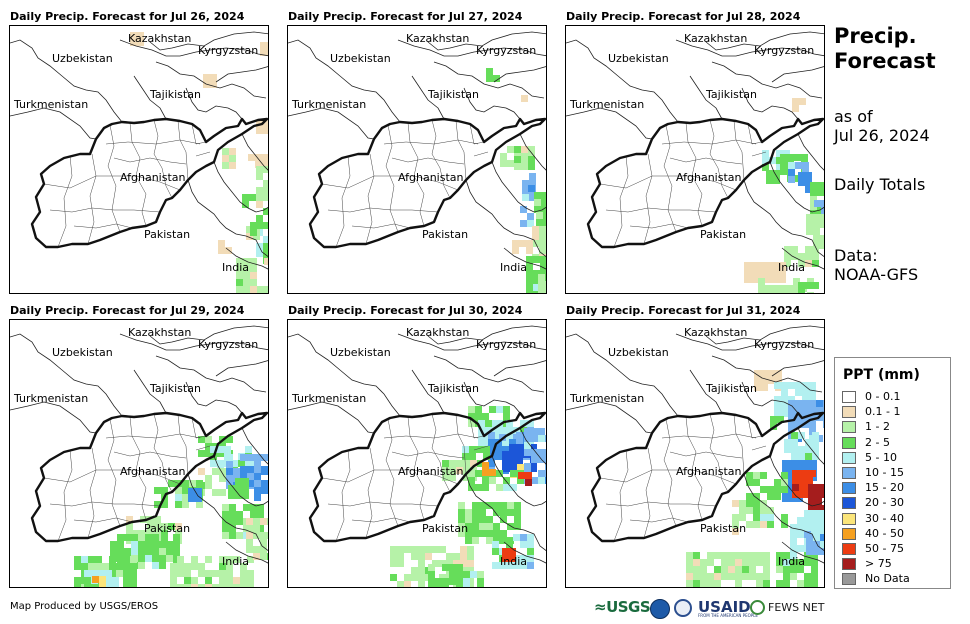 This screenshot has height=624, width=970. I want to click on precip-layer, so click(516, 180).